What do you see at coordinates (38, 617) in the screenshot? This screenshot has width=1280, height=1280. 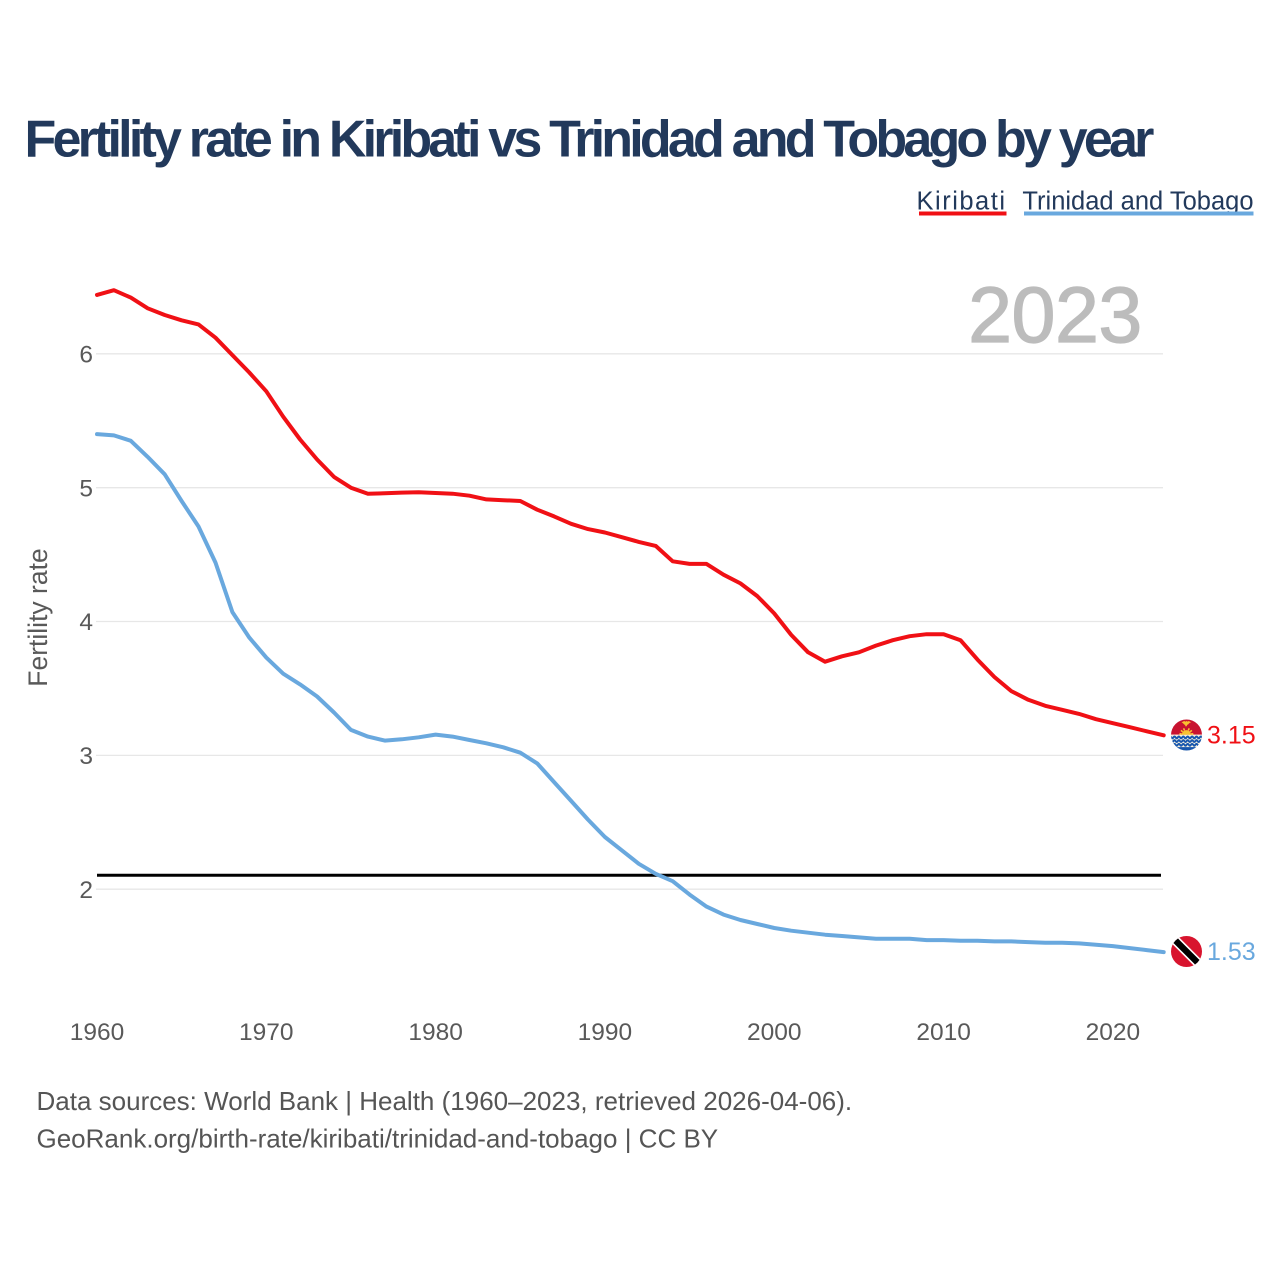 I see `svg-text: Fertility rate` at bounding box center [38, 617].